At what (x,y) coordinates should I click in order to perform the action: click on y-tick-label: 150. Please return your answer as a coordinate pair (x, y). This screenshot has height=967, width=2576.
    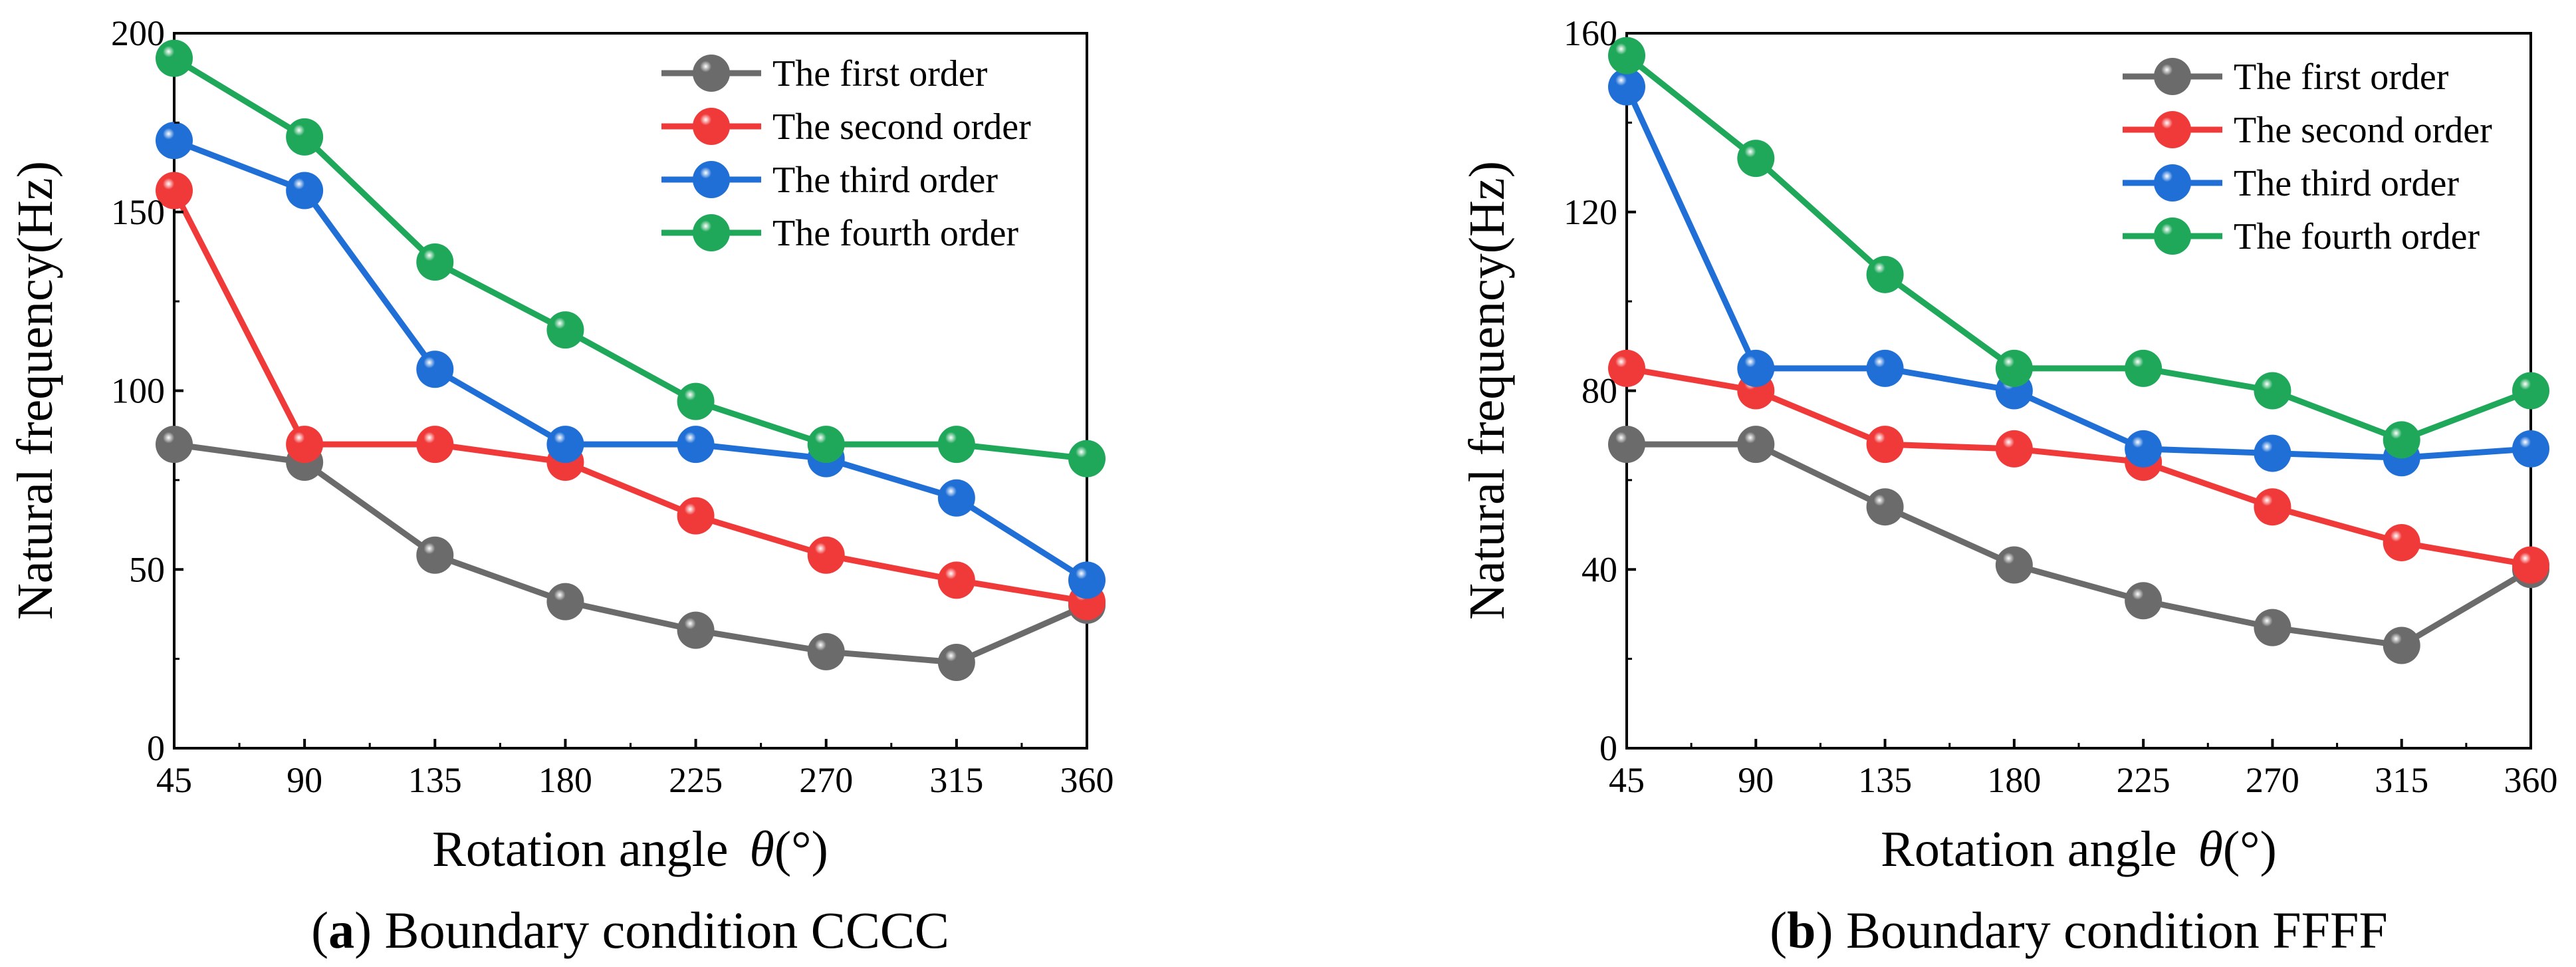
    Looking at the image, I should click on (138, 212).